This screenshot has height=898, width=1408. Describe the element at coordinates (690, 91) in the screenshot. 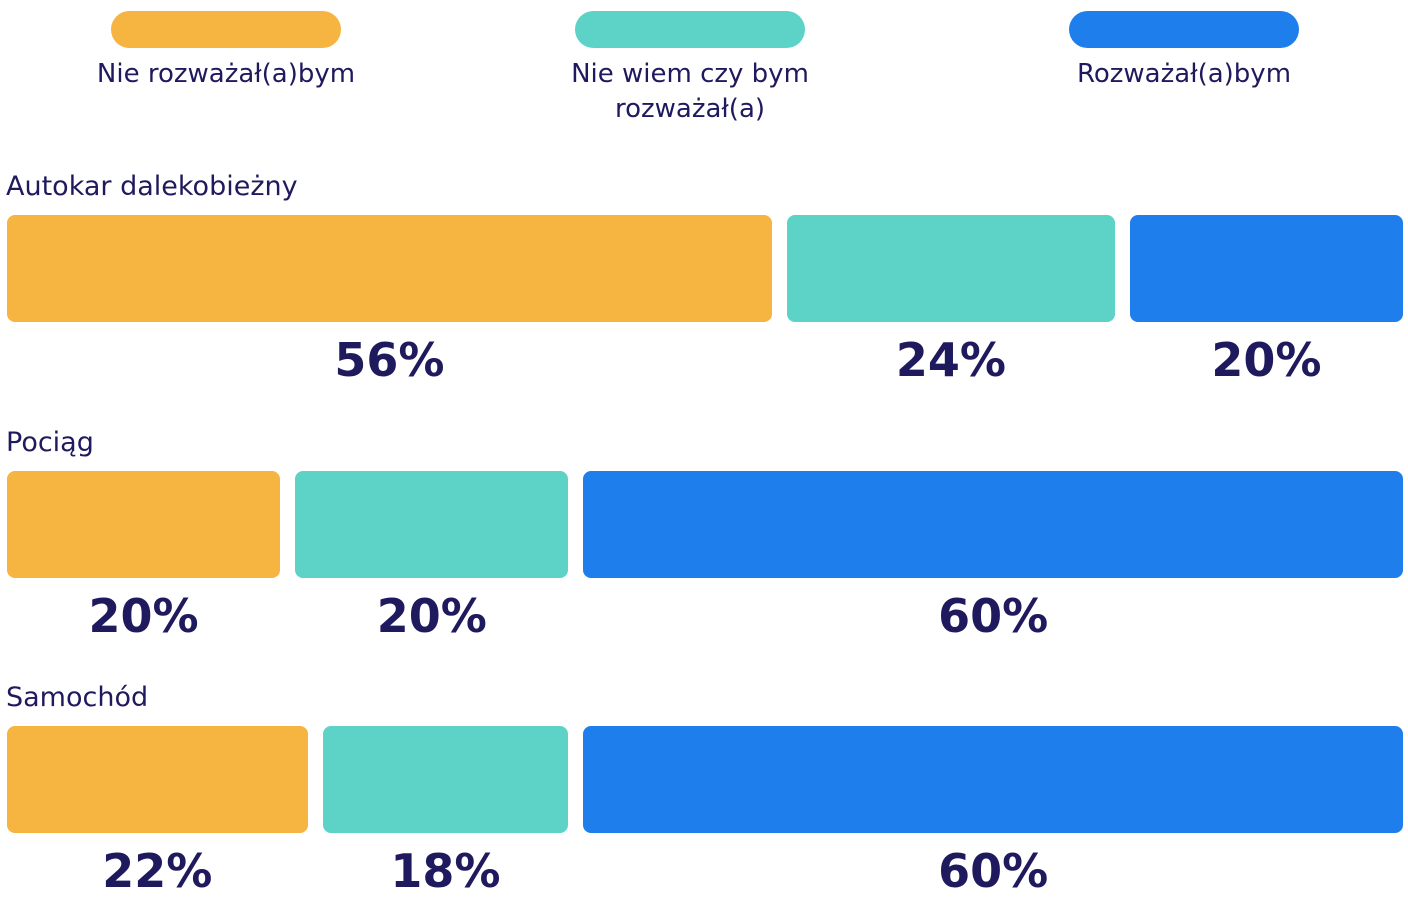

I see `legend-label: Nie wiem czy bym rozważał(a)` at that location.